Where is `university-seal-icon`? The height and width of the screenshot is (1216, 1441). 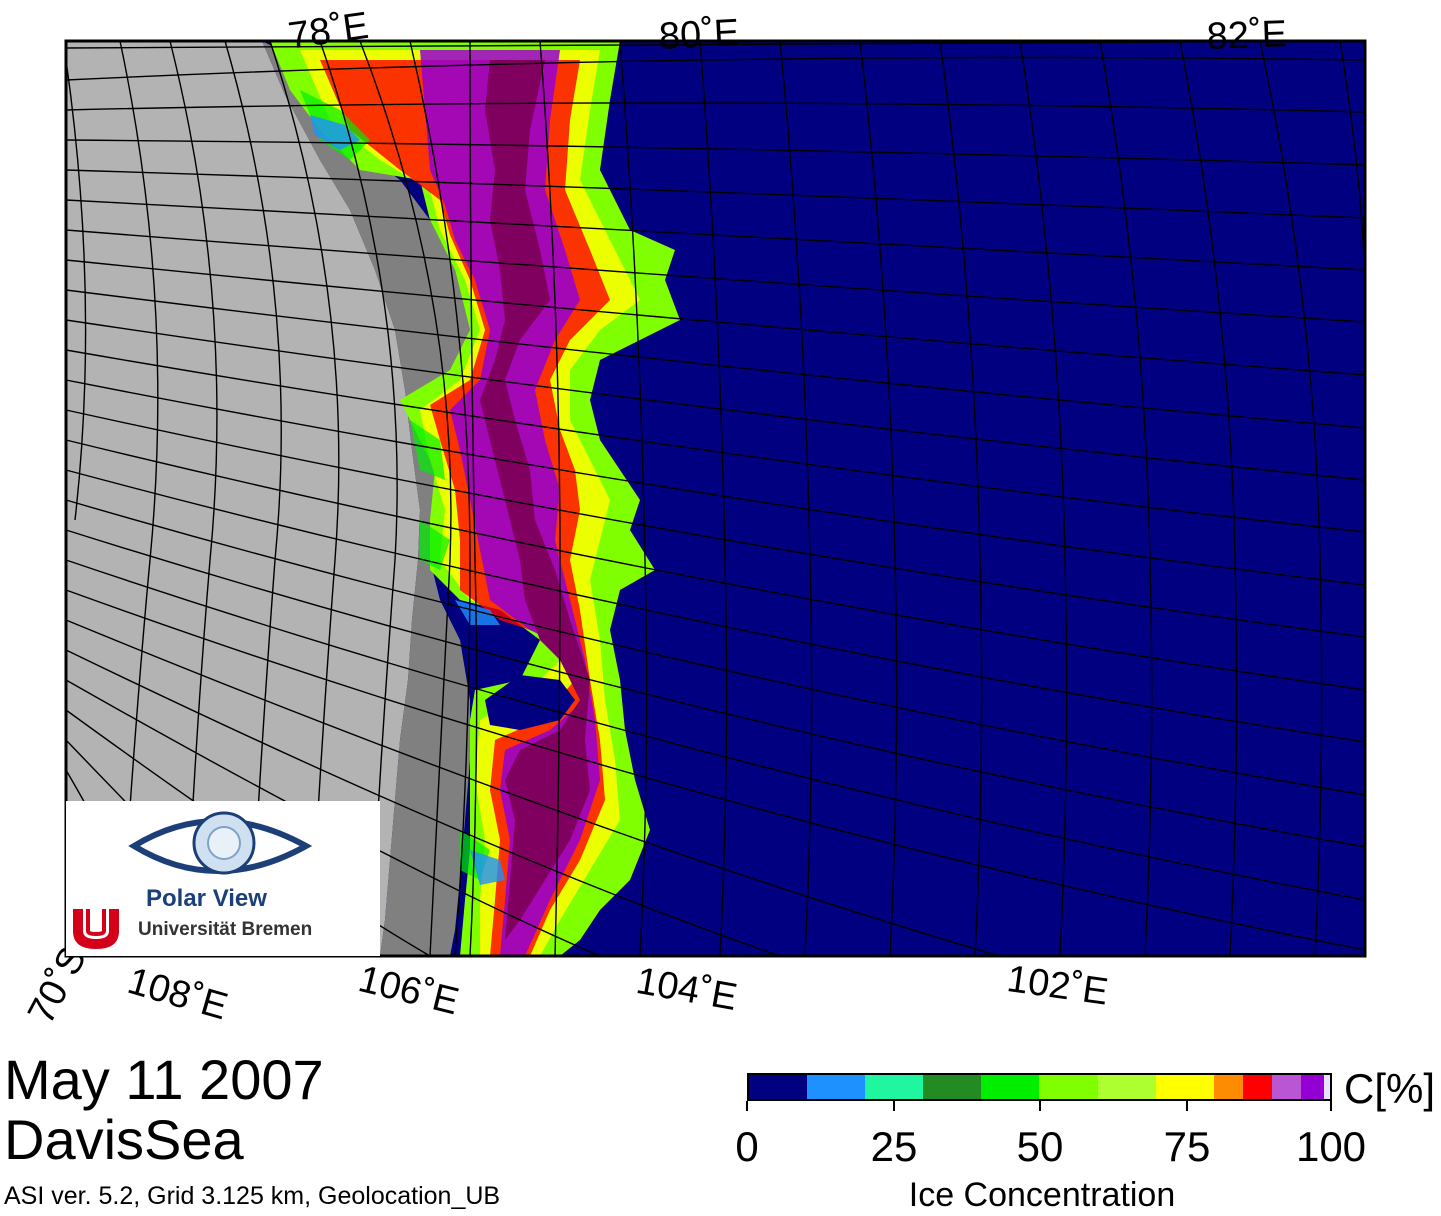
university-seal-icon is located at coordinates (96, 929).